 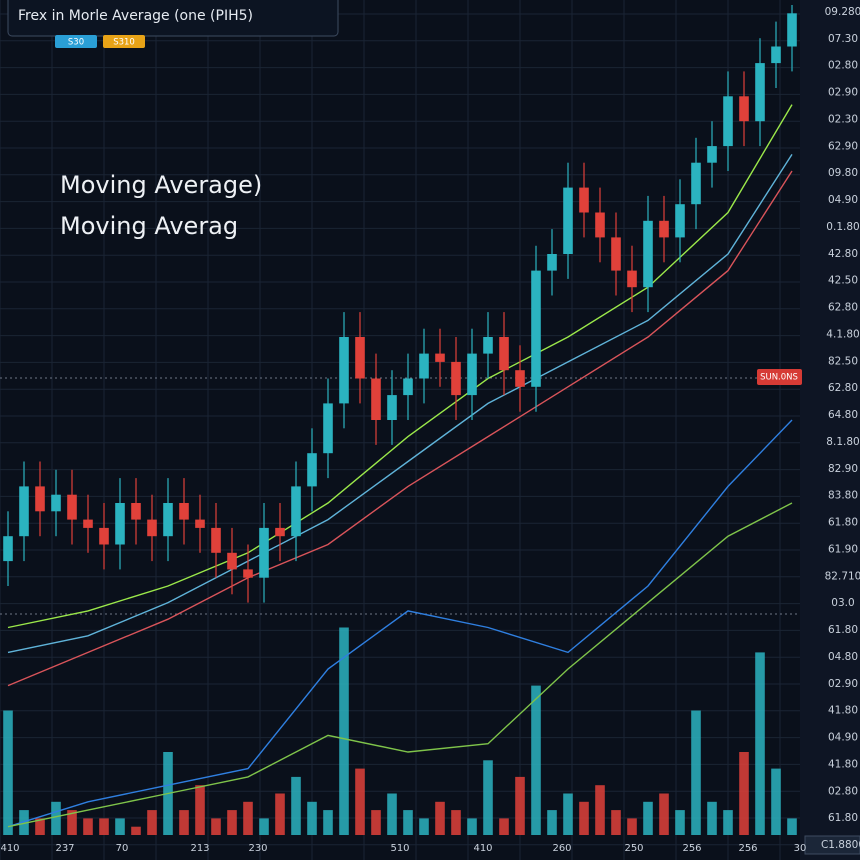 I want to click on y-tick-label: 02.80, so click(x=843, y=791).